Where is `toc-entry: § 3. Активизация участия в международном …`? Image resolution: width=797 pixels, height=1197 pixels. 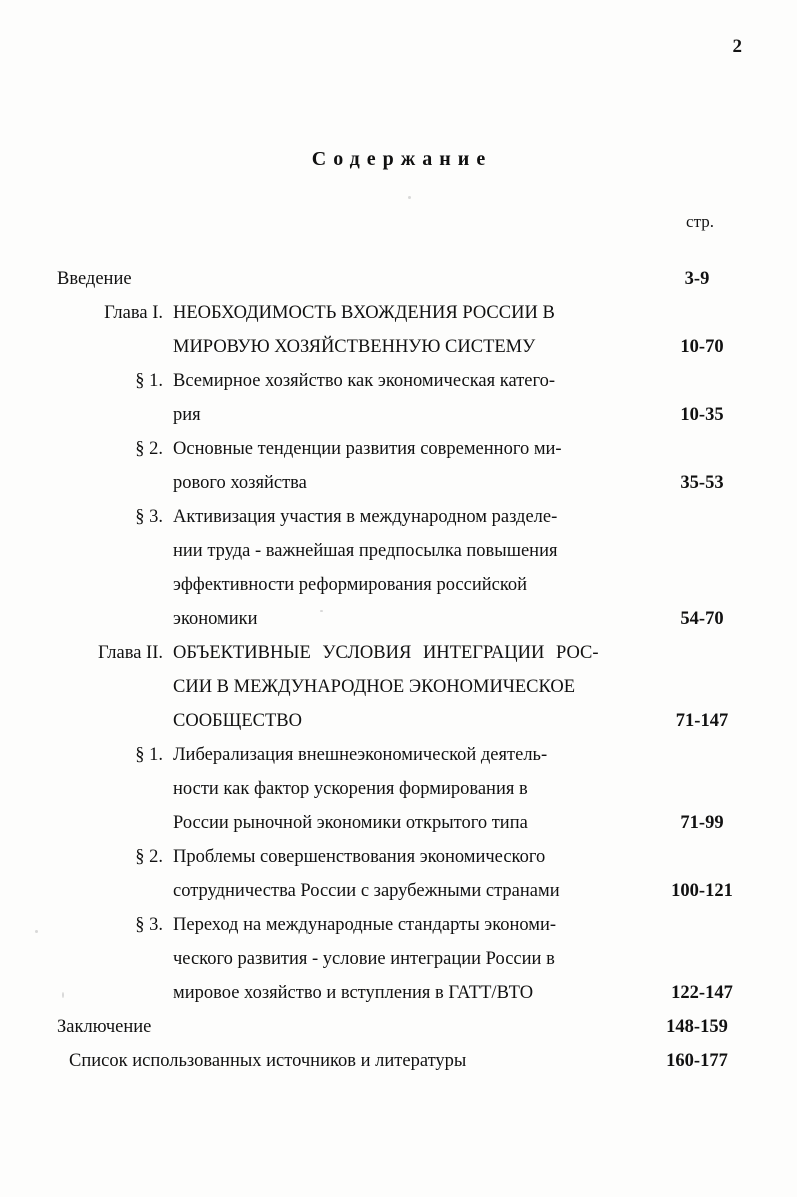 toc-entry: § 3. Активизация участия в международном … is located at coordinates (402, 568).